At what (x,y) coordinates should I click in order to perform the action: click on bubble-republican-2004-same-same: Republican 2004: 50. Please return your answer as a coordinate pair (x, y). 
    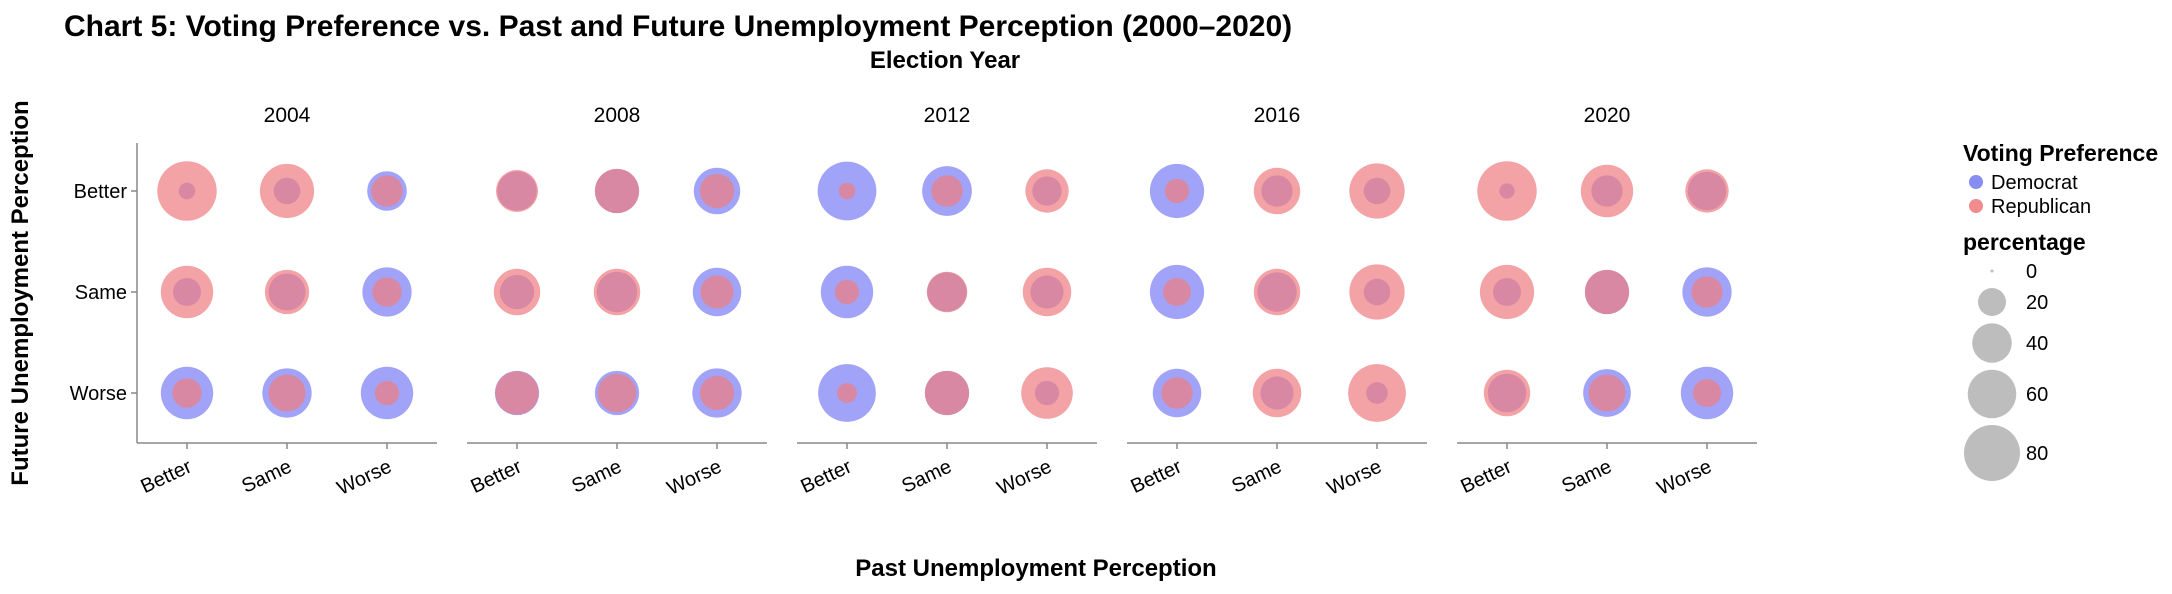
    Looking at the image, I should click on (287, 292).